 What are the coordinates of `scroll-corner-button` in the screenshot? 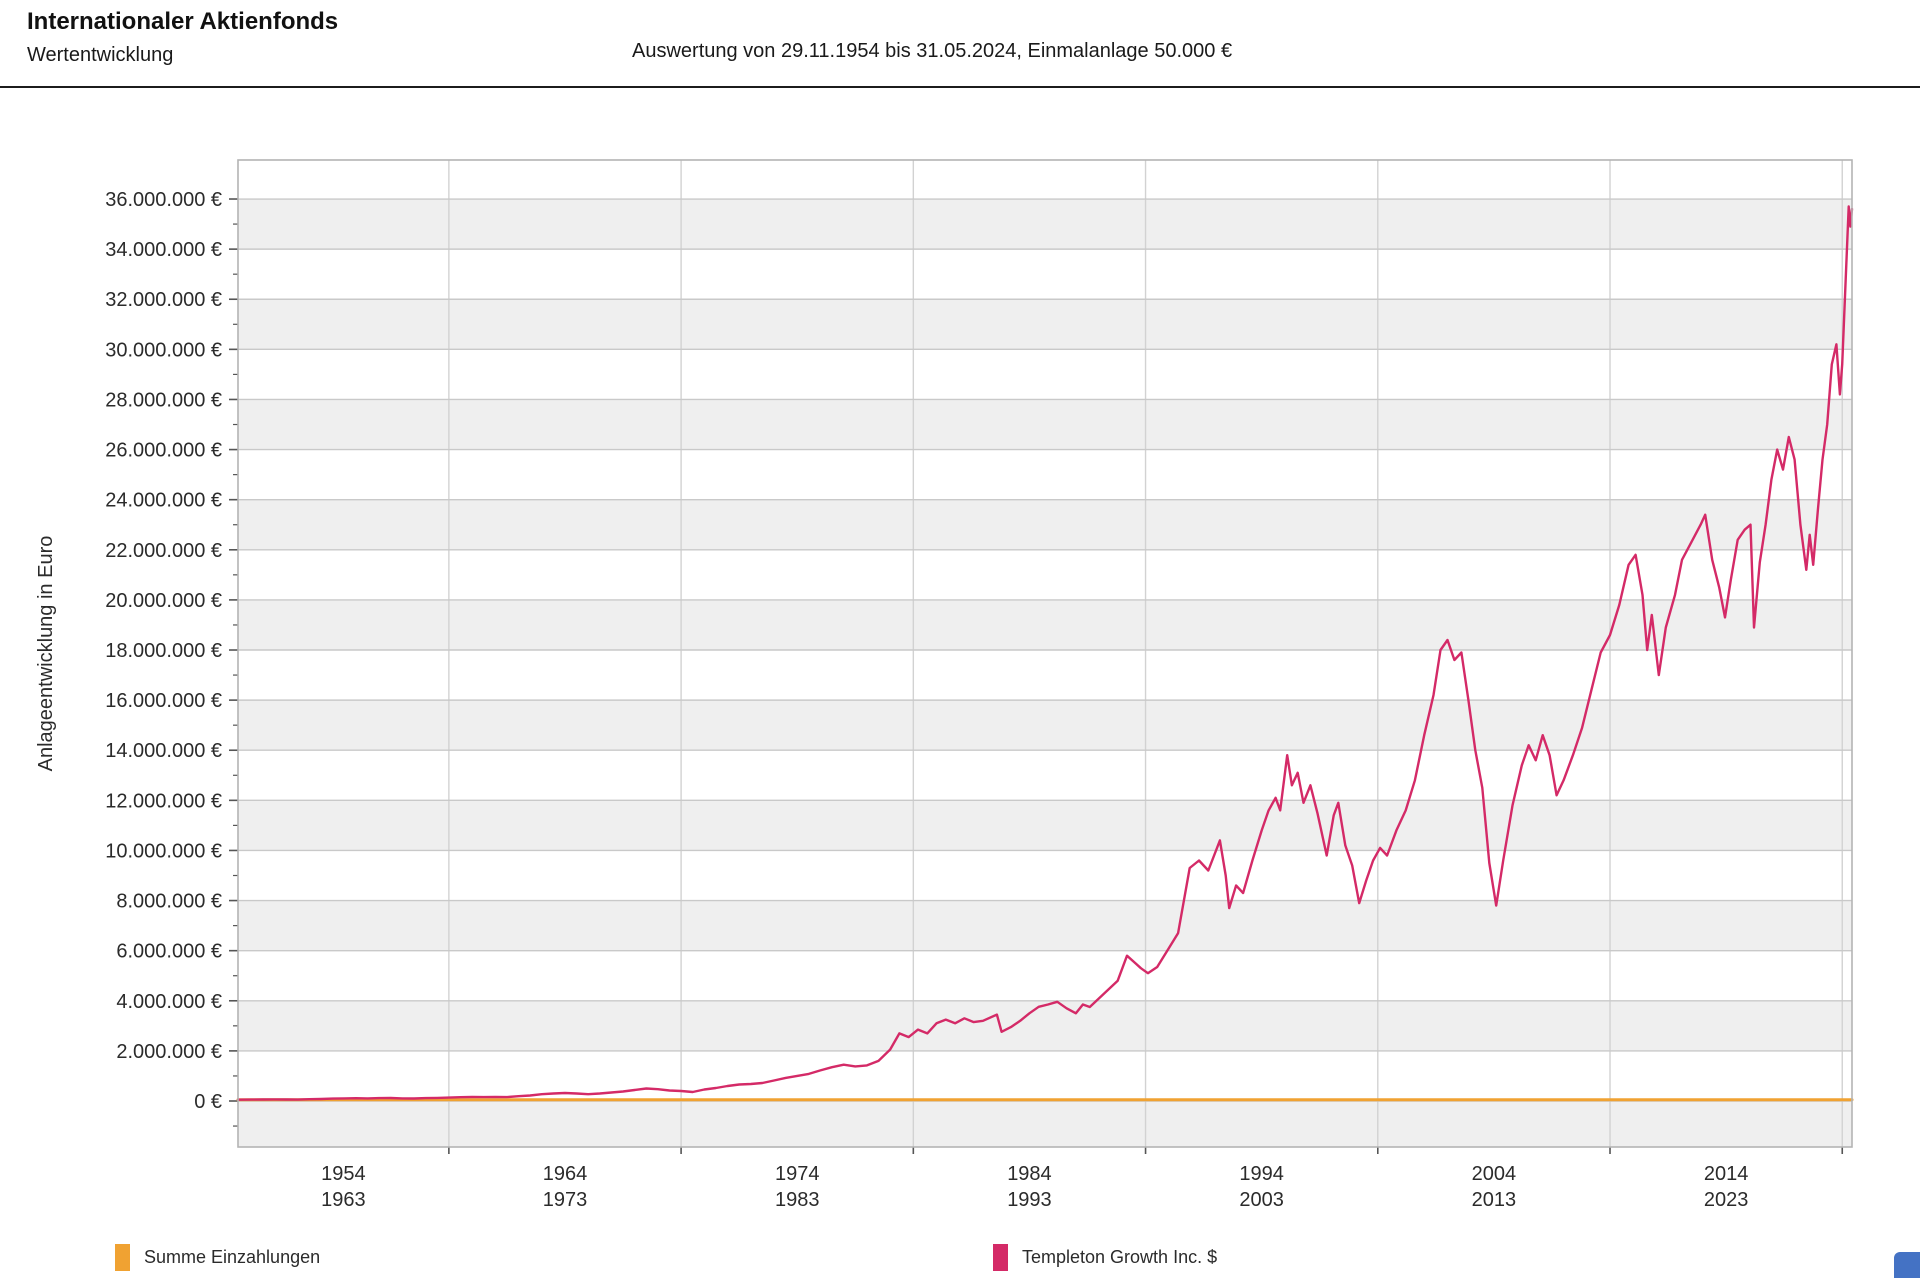 It's located at (1907, 1265).